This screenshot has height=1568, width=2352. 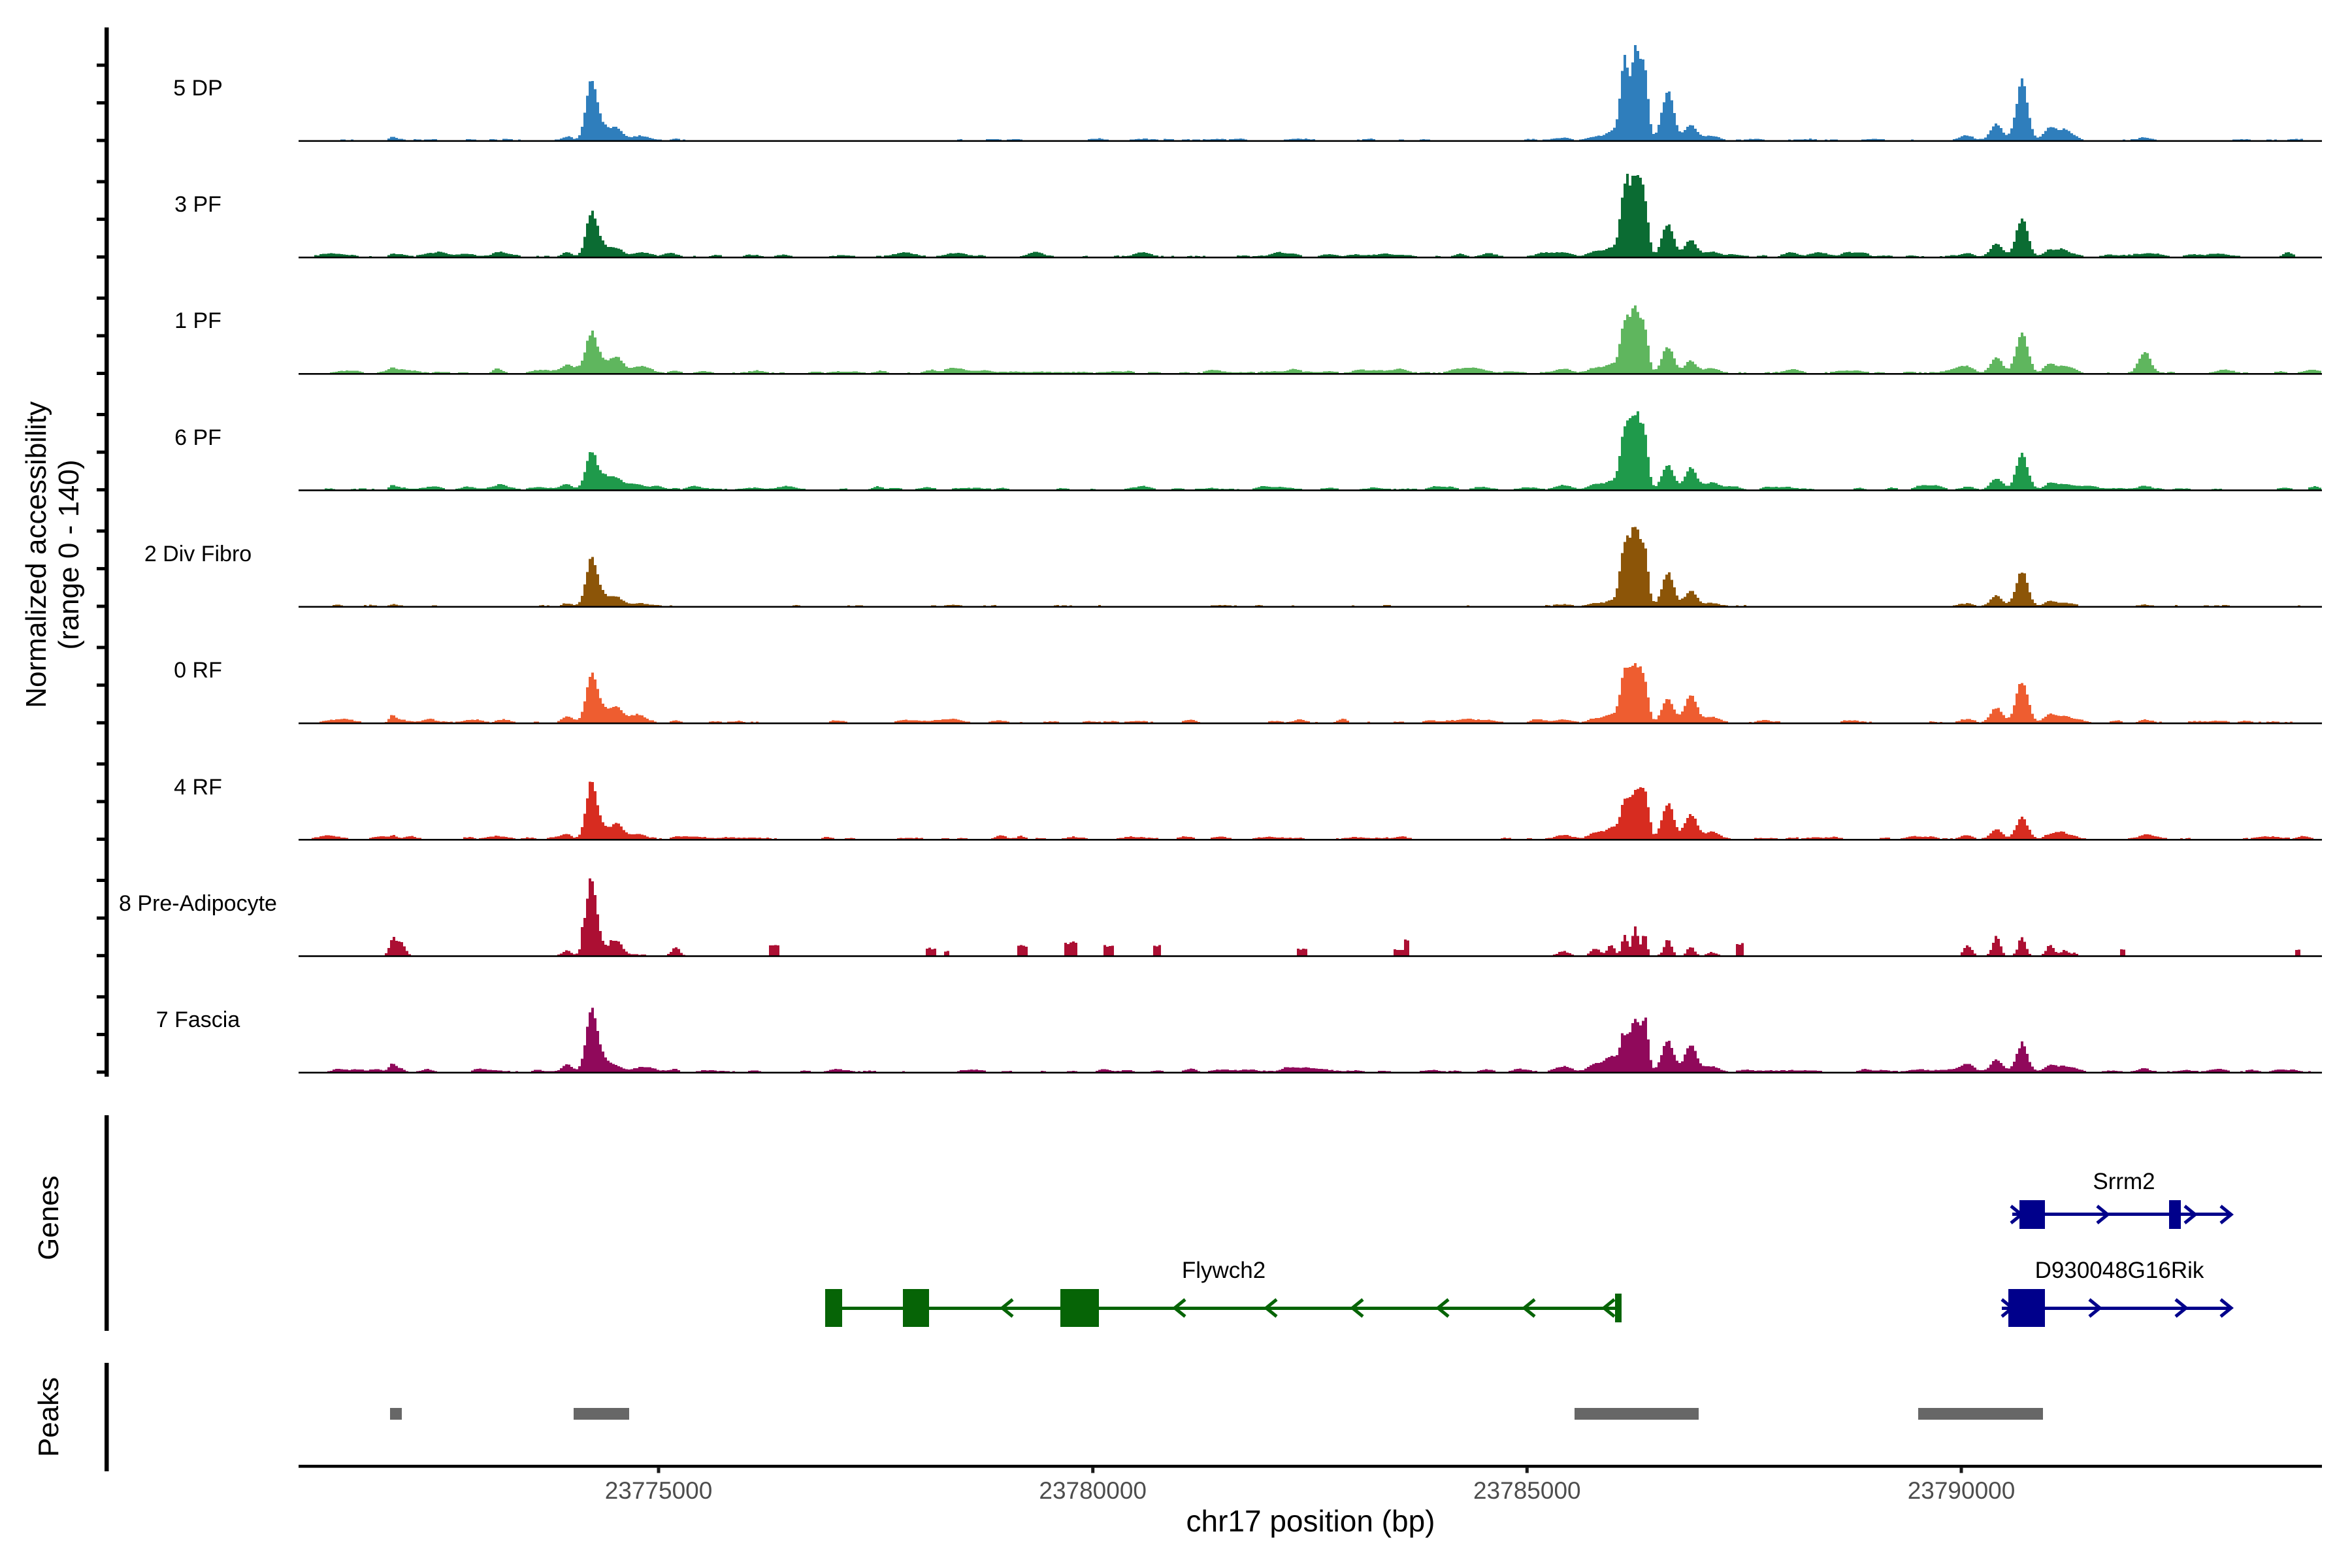 I want to click on svg-text: Srrm2, so click(x=2124, y=1181).